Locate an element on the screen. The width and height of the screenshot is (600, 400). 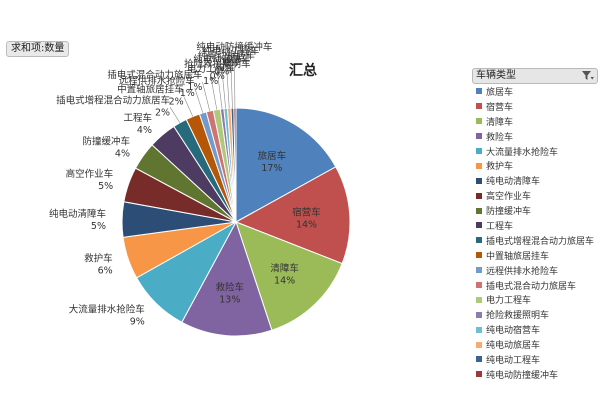
data-label-category: 救护车 is located at coordinates (98, 258).